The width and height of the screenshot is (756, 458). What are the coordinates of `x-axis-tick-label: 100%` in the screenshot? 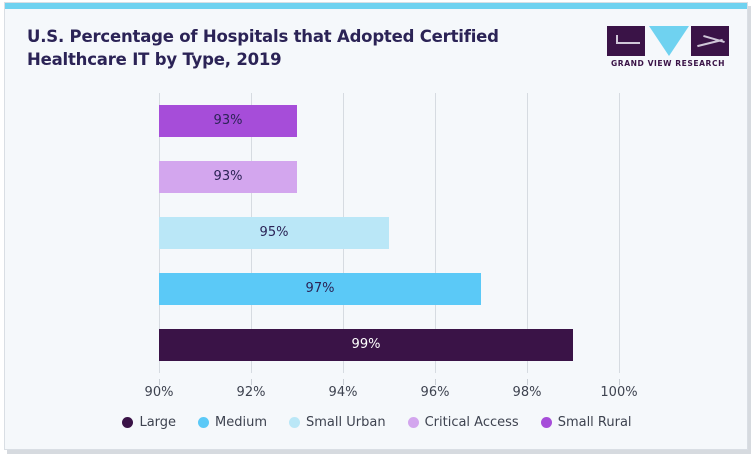 It's located at (619, 392).